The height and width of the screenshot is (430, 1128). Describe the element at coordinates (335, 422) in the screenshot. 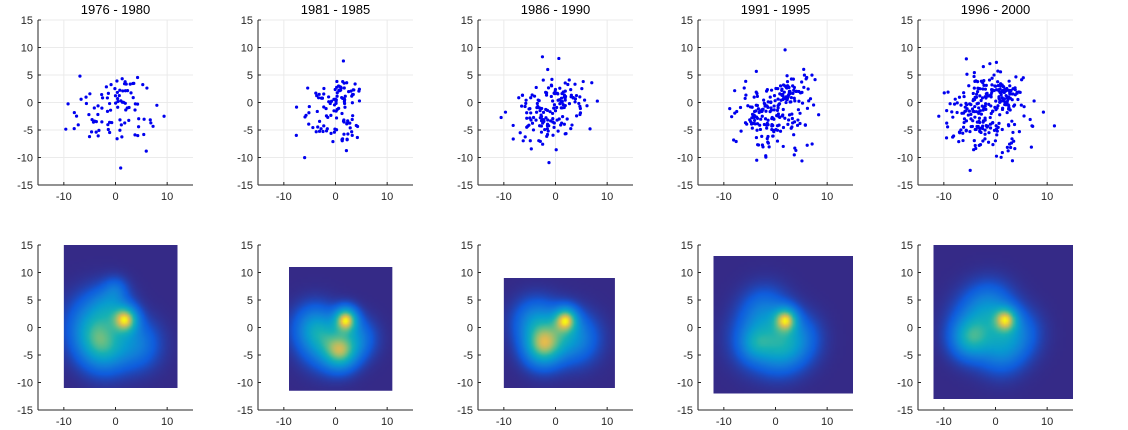

I see `x-tick-label: 0` at that location.